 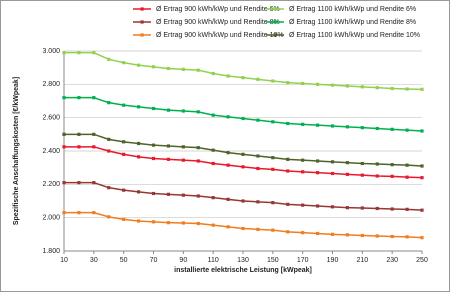 I want to click on x-tick-label: 250, so click(x=422, y=260).